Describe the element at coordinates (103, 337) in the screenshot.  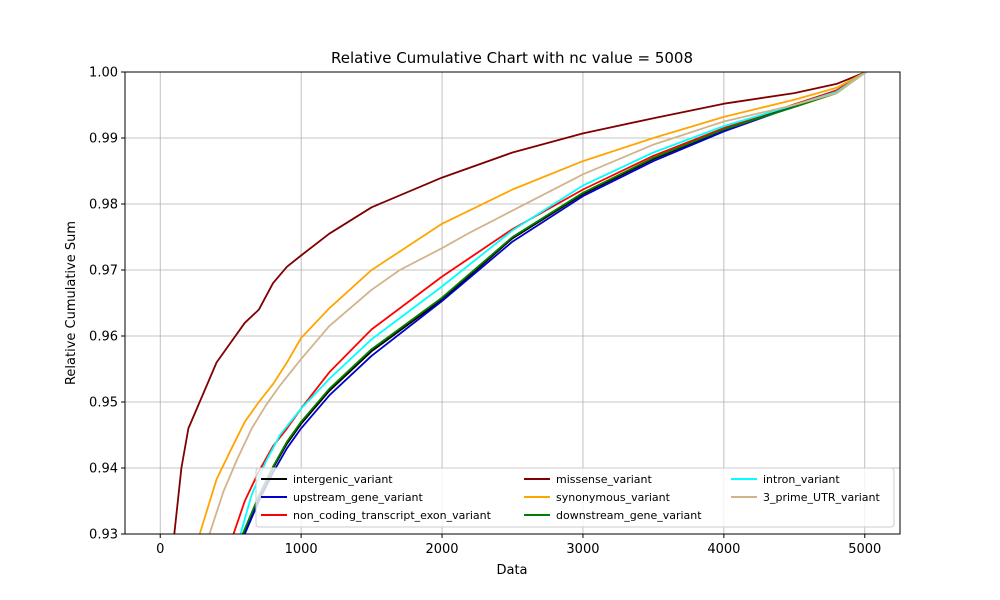
I see `y-tick-label: 0.96` at that location.